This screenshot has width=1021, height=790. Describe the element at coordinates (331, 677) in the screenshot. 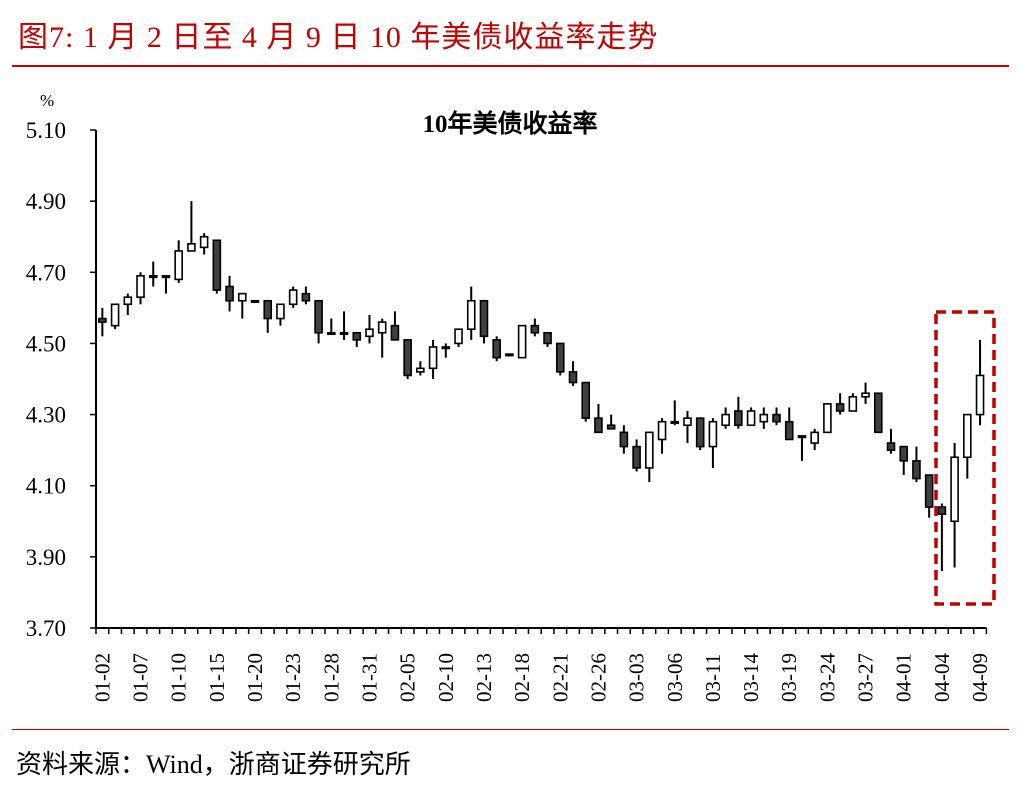

I see `x-tick-label: 01-28` at that location.